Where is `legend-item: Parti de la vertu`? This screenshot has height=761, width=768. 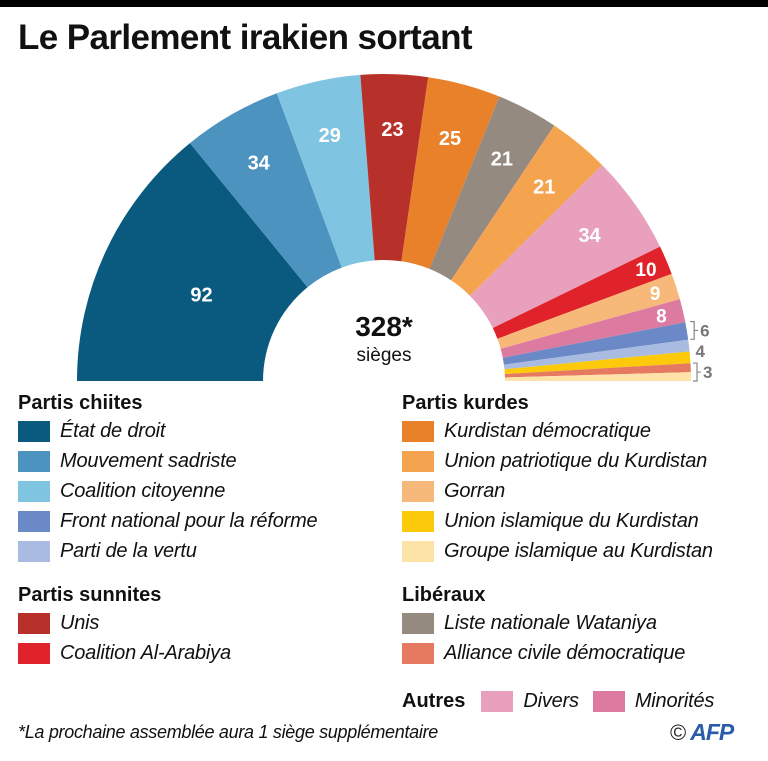
legend-item: Parti de la vertu is located at coordinates (167, 551).